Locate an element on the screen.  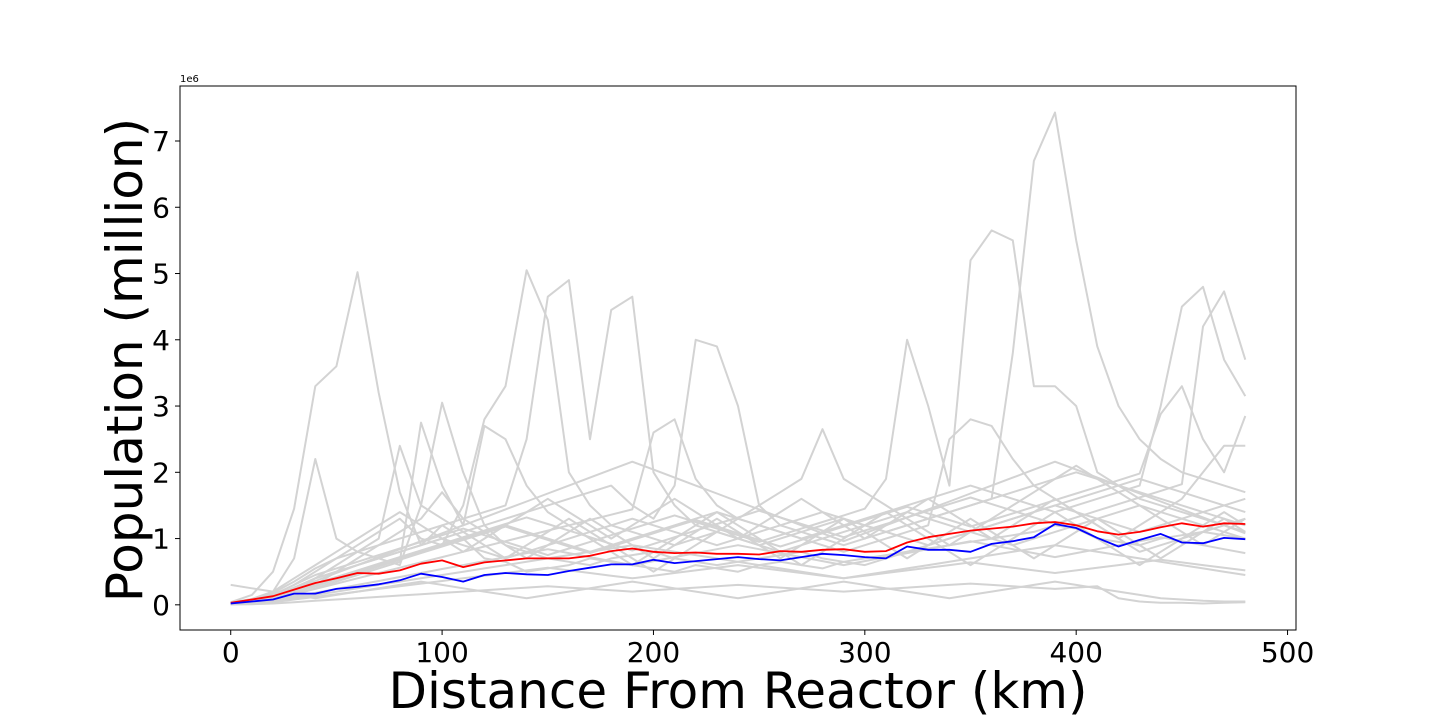
x-tick-label-100: 100 is located at coordinates (441, 652).